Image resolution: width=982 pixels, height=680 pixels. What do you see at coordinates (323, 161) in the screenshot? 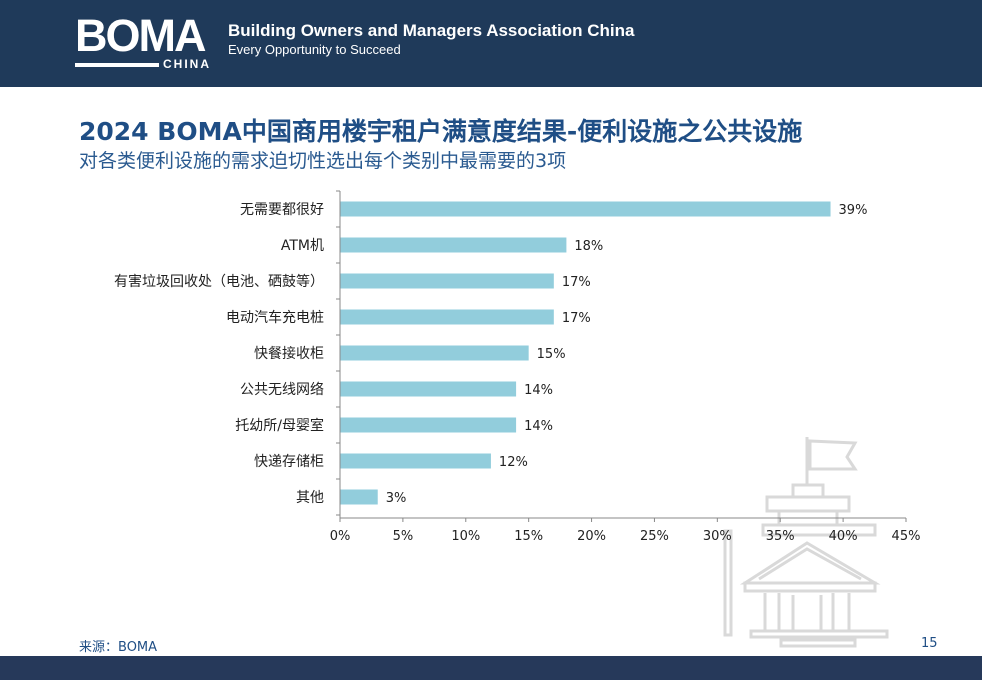
I see `page-subtitle: 对各类便利设施的需求迫切性选出每个类别中最需要的3项` at bounding box center [323, 161].